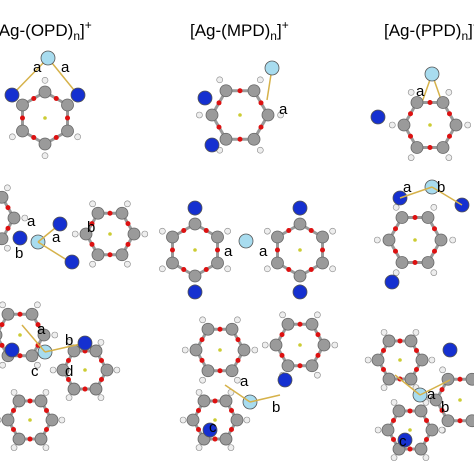  Describe the element at coordinates (230, 30) in the screenshot. I see `title-text: [Ag-(MPD)` at that location.